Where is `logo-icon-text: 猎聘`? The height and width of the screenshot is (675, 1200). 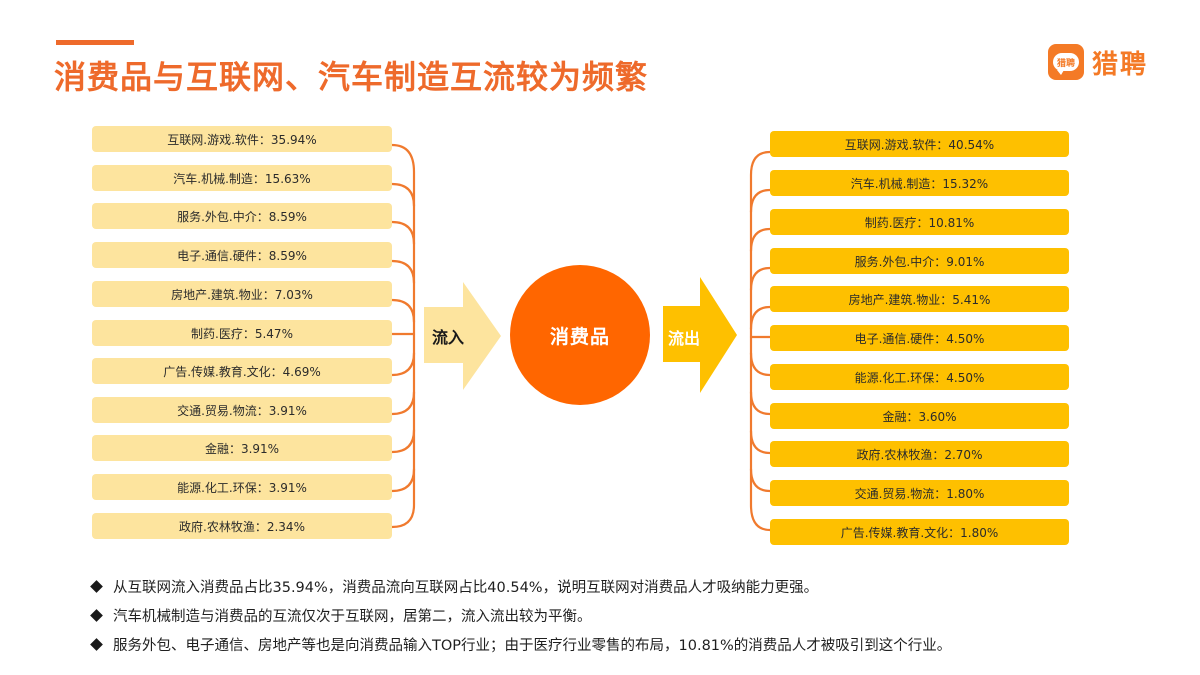
logo-icon-text: 猎聘 is located at coordinates (1066, 64).